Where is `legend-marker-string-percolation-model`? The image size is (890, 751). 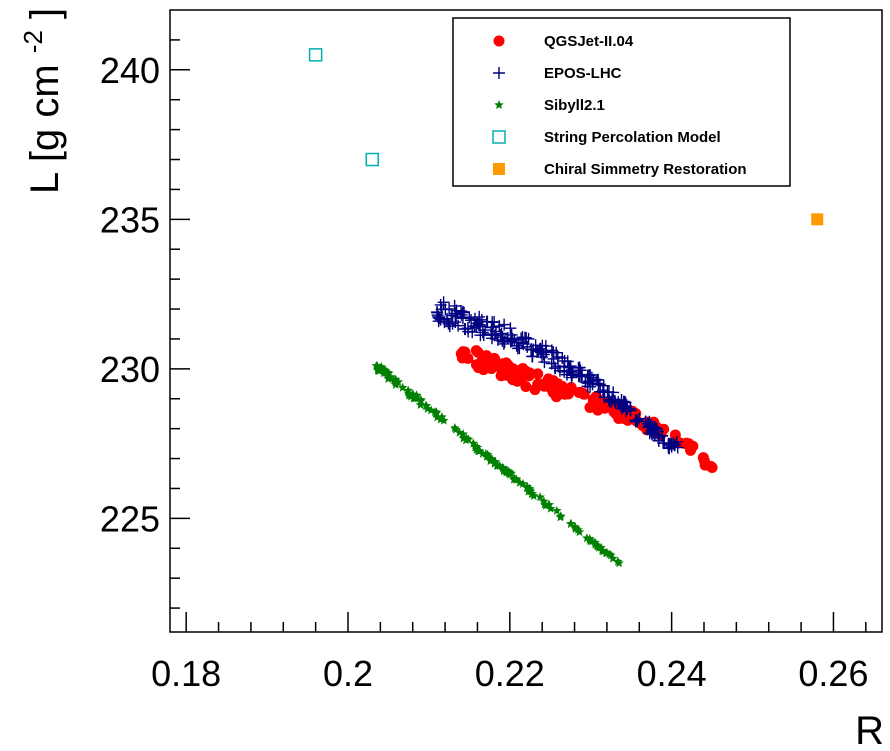
legend-marker-string-percolation-model is located at coordinates (499, 137).